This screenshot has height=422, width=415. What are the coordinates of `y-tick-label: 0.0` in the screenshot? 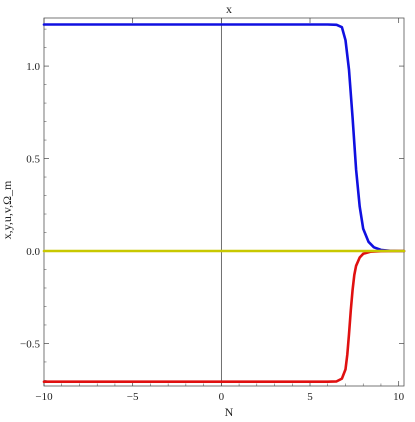 It's located at (33, 252).